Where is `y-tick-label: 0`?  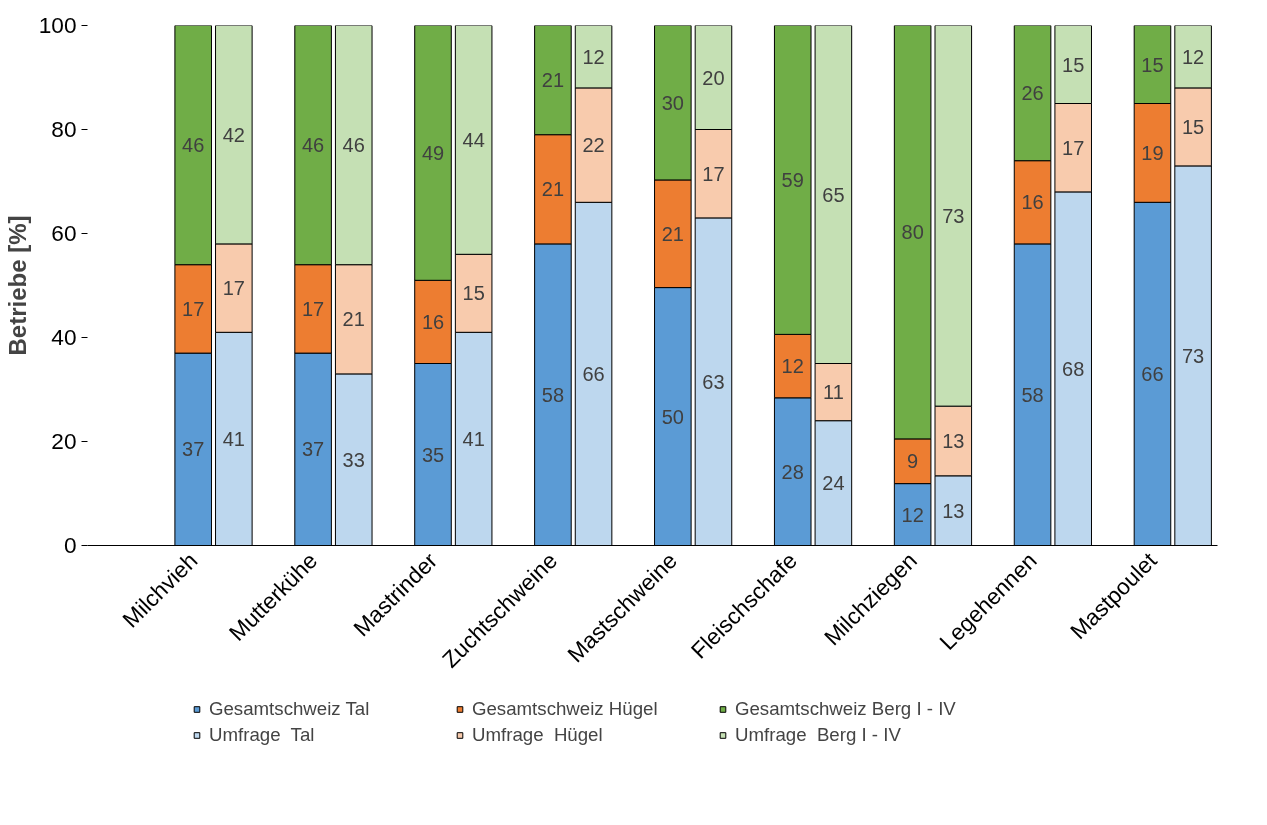 y-tick-label: 0 is located at coordinates (70, 545).